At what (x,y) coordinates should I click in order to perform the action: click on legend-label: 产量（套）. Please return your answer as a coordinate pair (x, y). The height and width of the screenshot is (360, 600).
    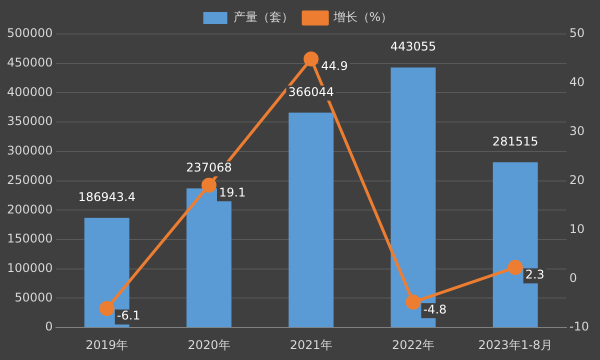
    Looking at the image, I should click on (263, 17).